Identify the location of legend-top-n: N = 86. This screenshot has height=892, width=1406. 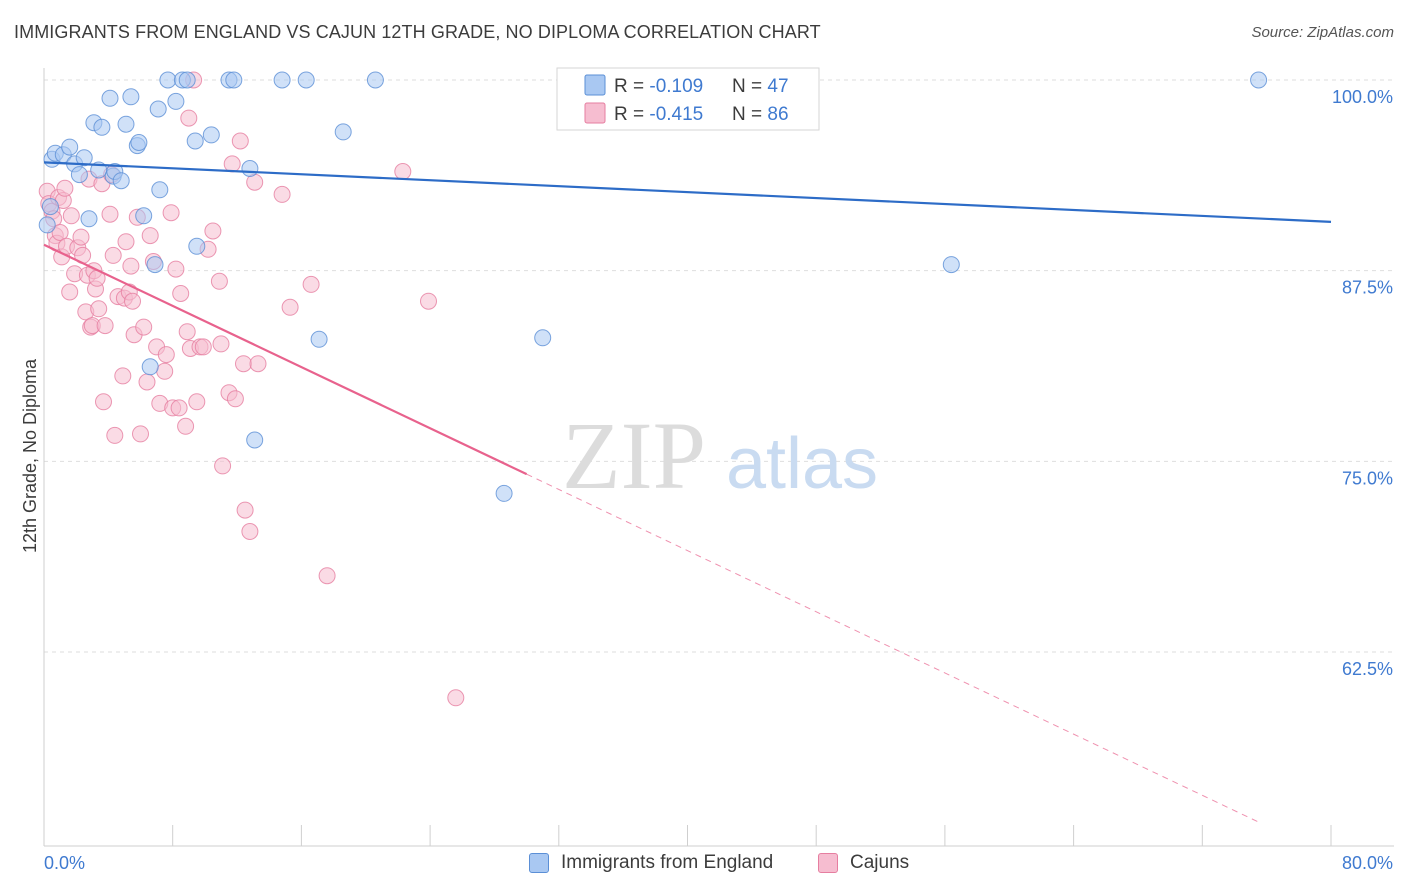
(760, 114).